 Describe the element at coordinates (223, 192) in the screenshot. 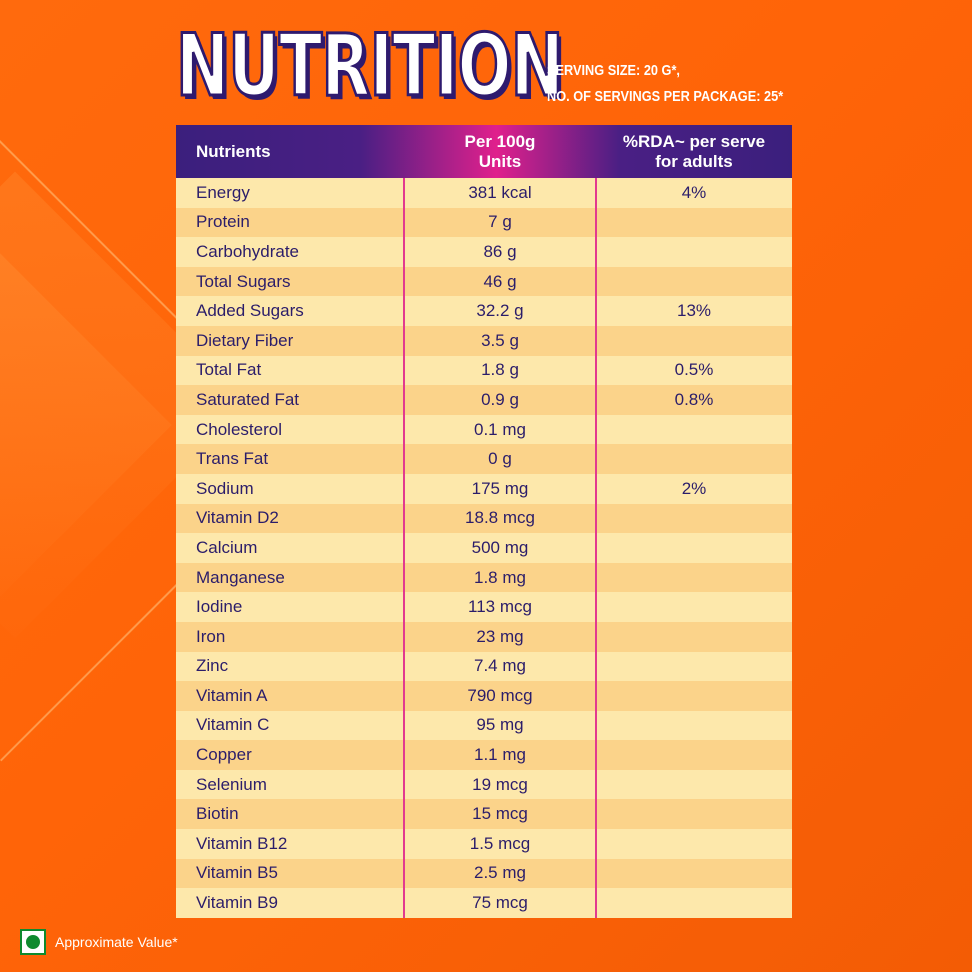

I see `nutrient-name: Energy` at that location.